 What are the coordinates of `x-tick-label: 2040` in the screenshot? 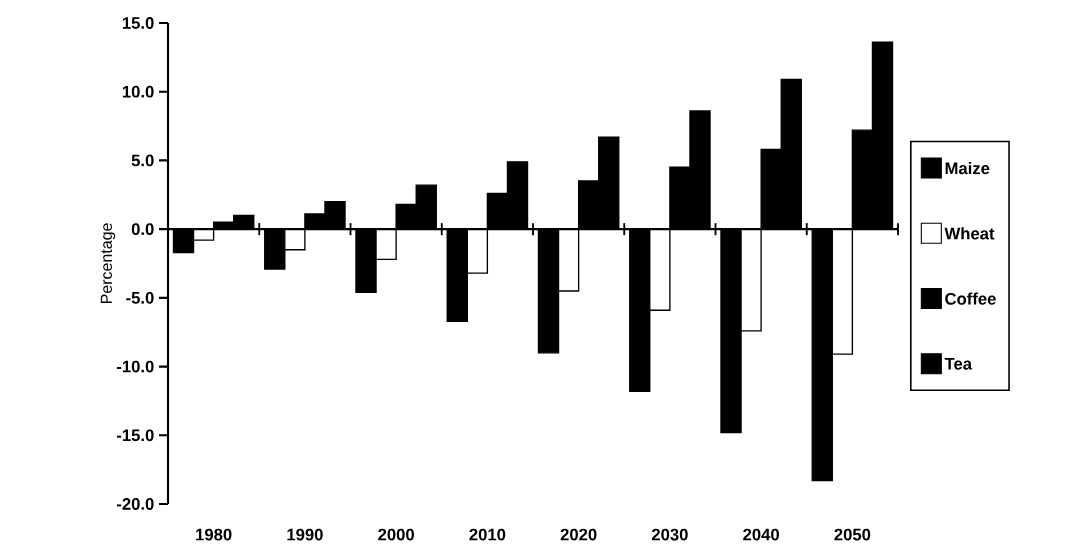 It's located at (761, 534).